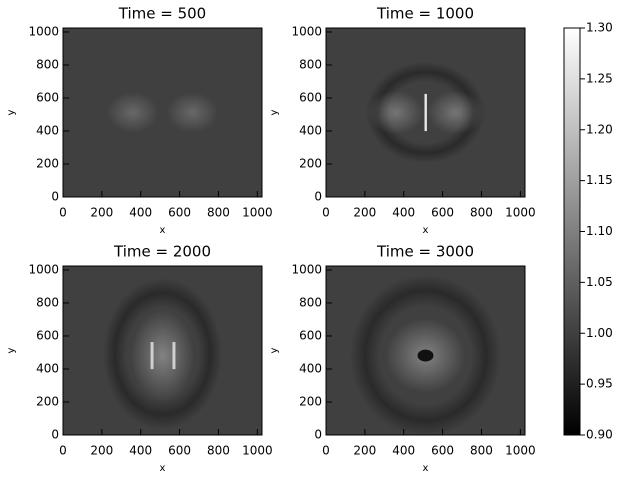 The image size is (619, 479). What do you see at coordinates (599, 129) in the screenshot?
I see `colorbar-tick-label: 1.20` at bounding box center [599, 129].